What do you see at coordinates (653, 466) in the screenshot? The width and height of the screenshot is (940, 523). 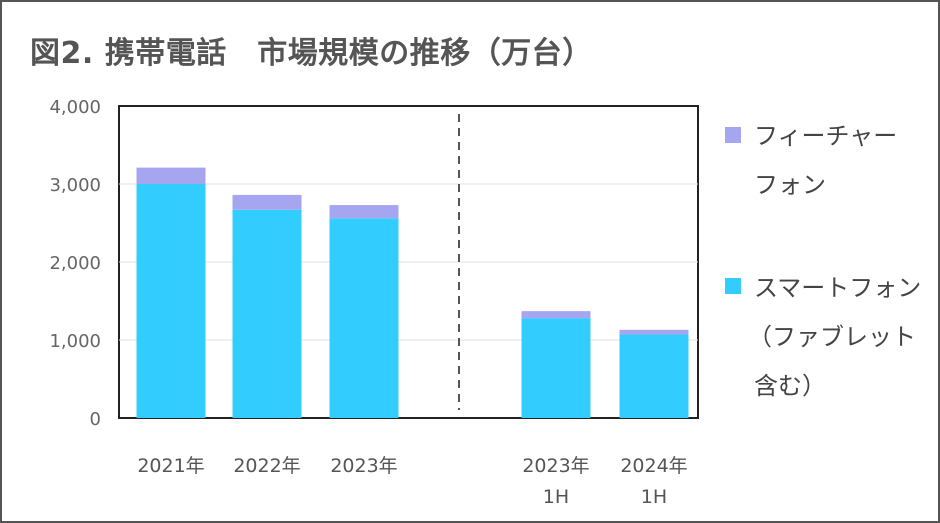 I see `x-tick-label: 2024年` at bounding box center [653, 466].